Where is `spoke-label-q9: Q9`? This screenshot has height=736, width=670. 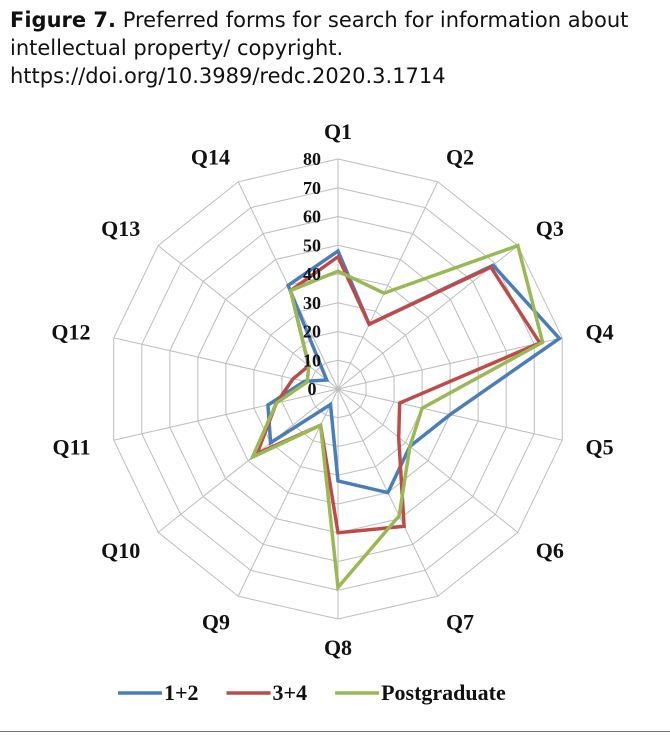 spoke-label-q9: Q9 is located at coordinates (216, 621).